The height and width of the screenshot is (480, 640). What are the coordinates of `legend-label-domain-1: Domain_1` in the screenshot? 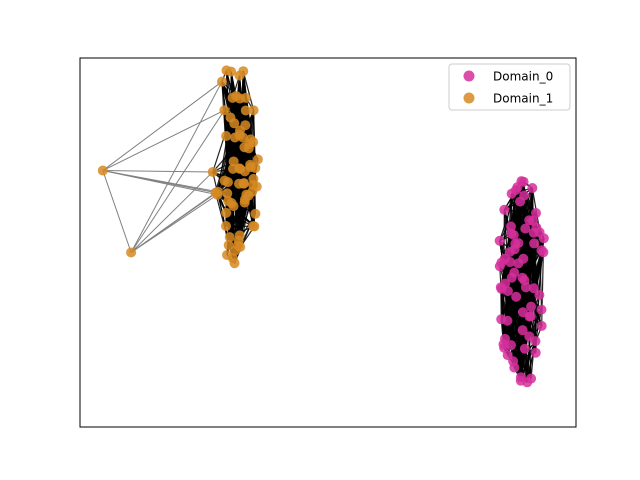 It's located at (523, 99).